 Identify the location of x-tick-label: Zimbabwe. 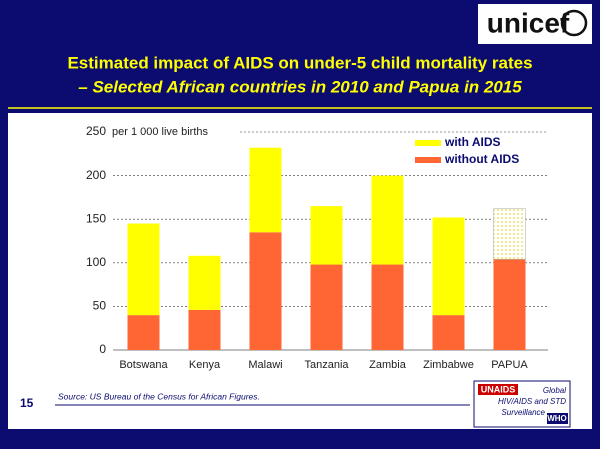
(448, 365).